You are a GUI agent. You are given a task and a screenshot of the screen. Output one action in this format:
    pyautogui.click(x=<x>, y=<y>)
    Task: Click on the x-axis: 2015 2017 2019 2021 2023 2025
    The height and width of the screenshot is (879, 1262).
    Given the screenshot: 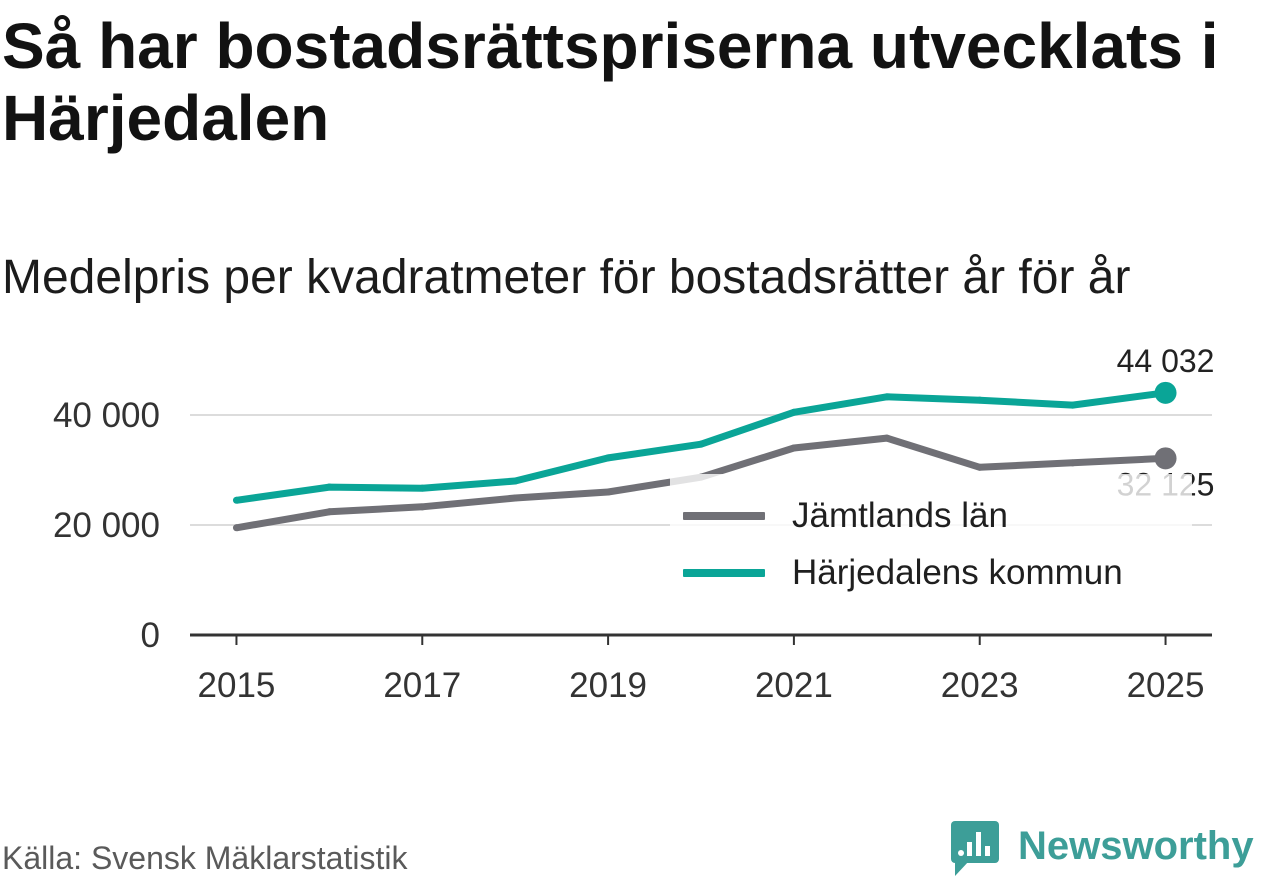 What is the action you would take?
    pyautogui.click(x=701, y=669)
    